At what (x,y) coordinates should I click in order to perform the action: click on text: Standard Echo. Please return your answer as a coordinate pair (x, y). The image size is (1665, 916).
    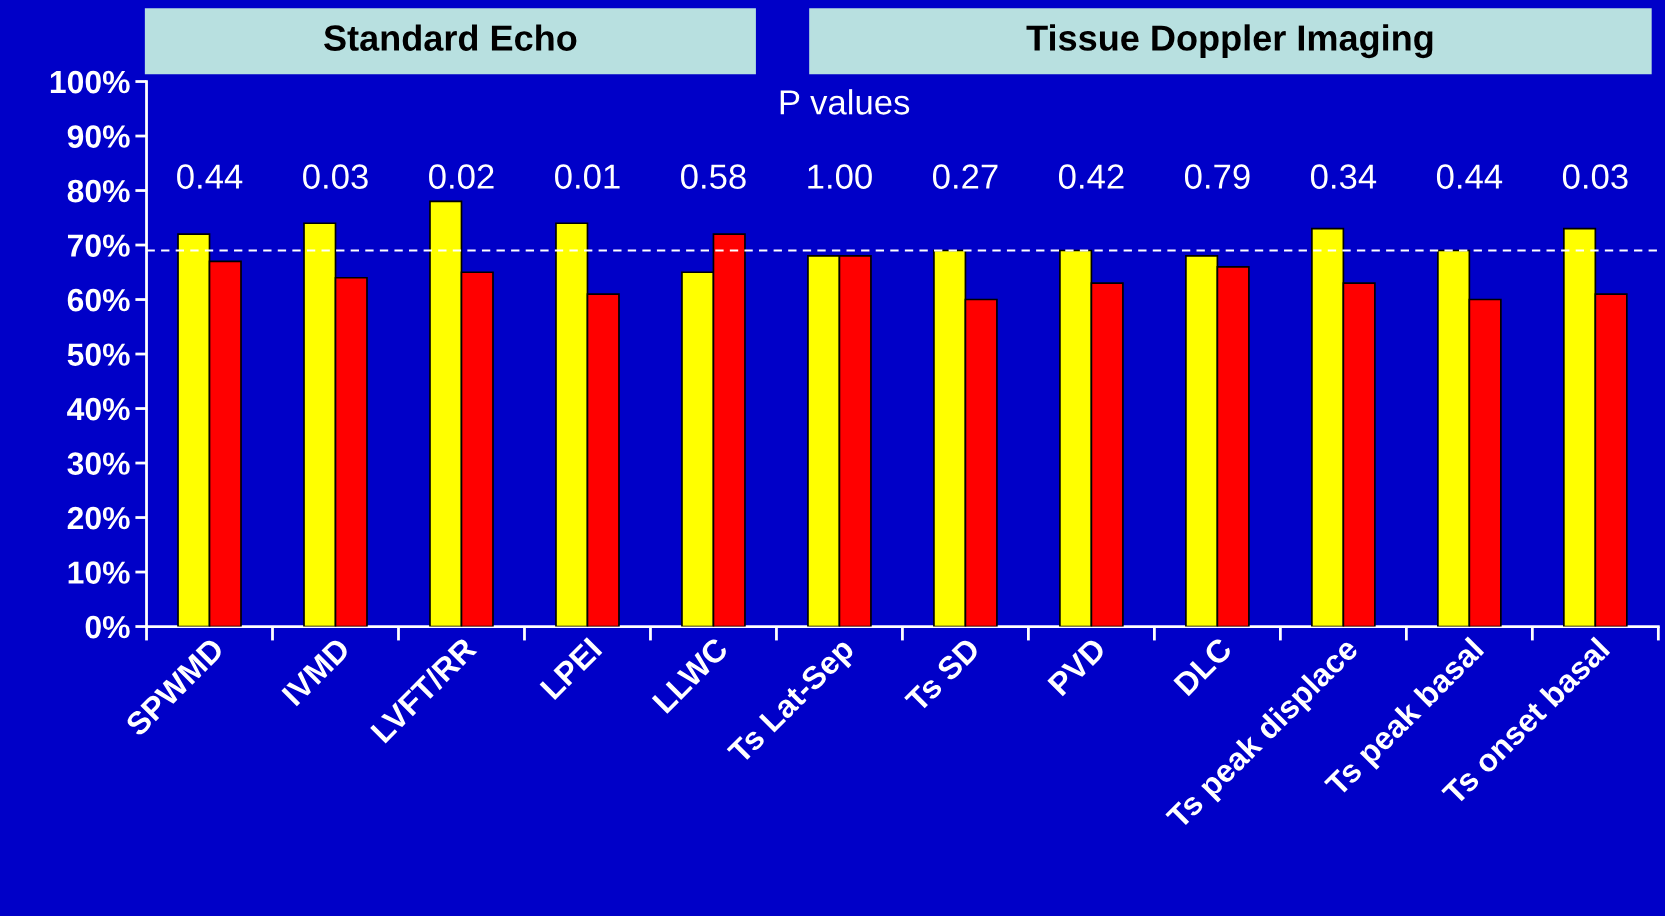
    Looking at the image, I should click on (450, 37).